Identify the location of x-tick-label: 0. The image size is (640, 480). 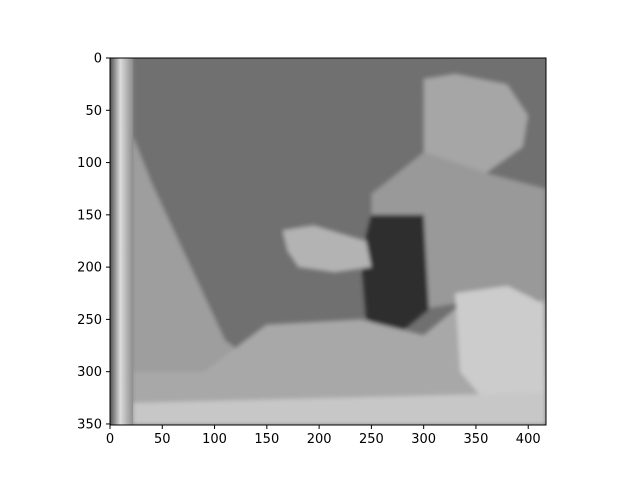
(110, 439).